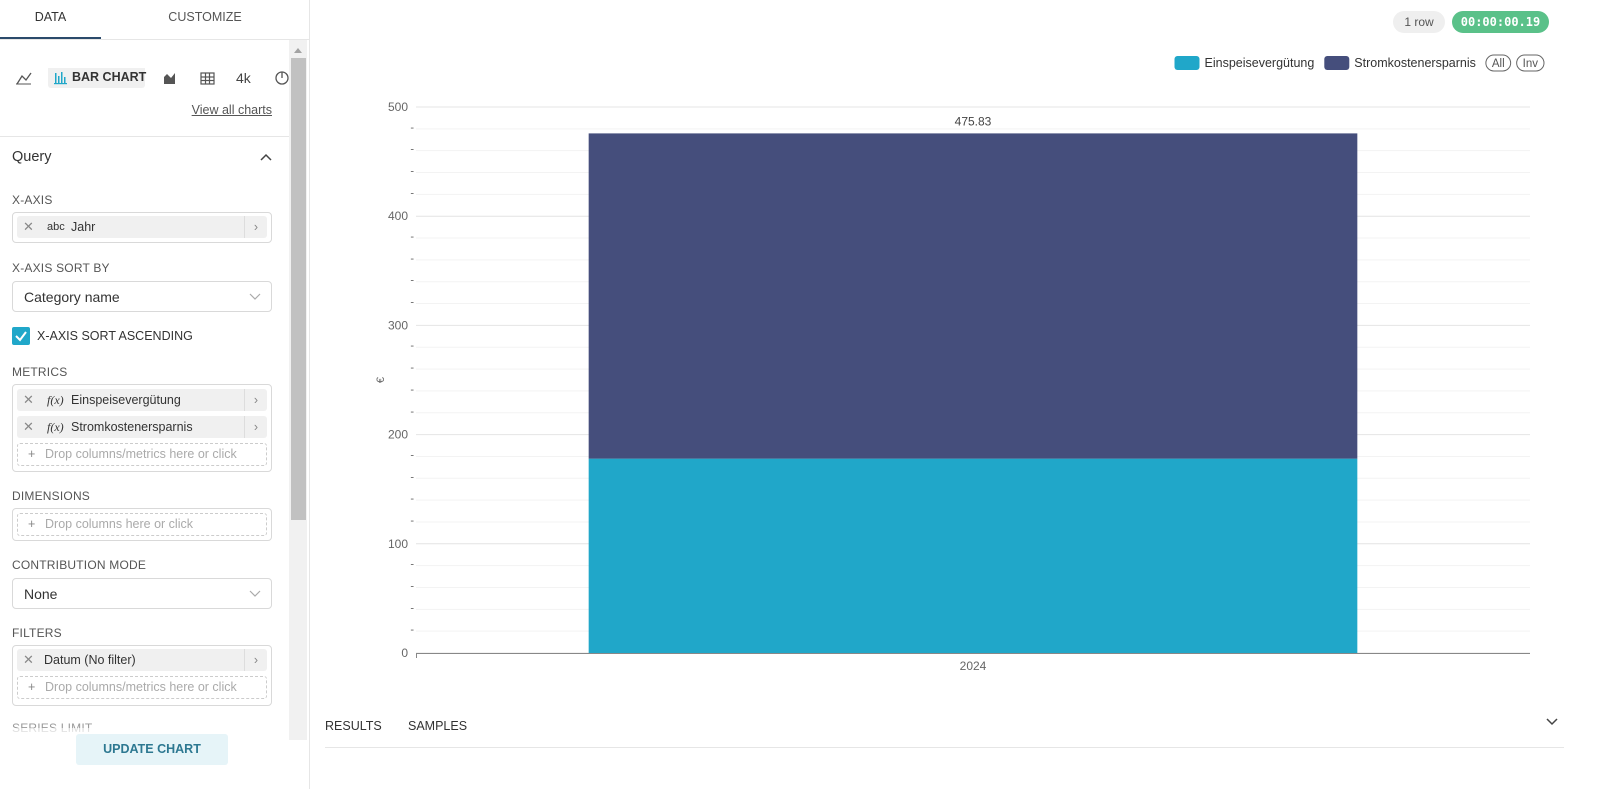 The width and height of the screenshot is (1604, 789). I want to click on field-label: METRICS, so click(40, 372).